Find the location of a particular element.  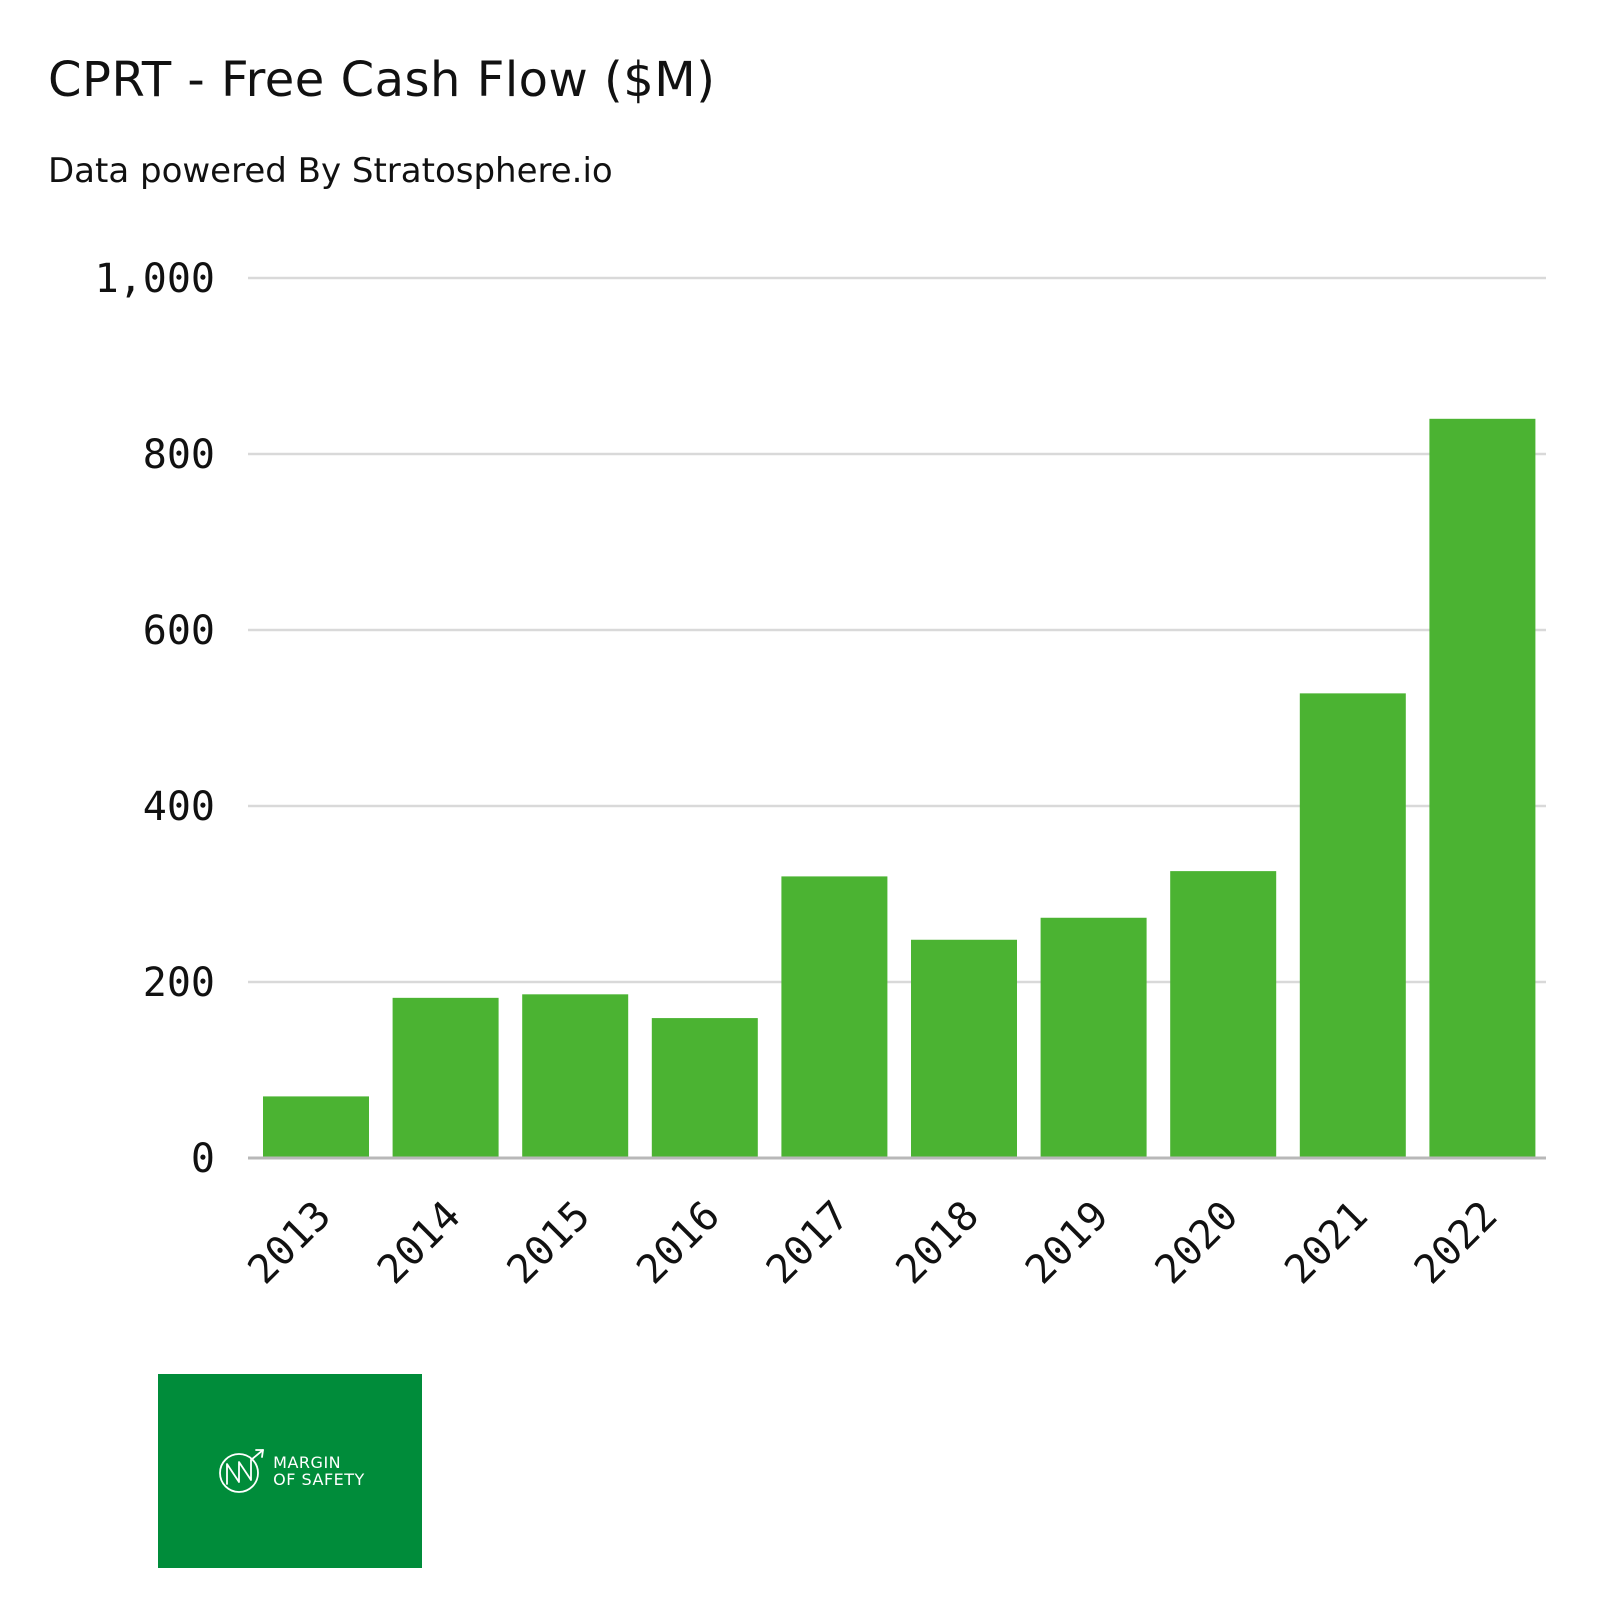

logo-line-2: OF SAFETY is located at coordinates (319, 1479).